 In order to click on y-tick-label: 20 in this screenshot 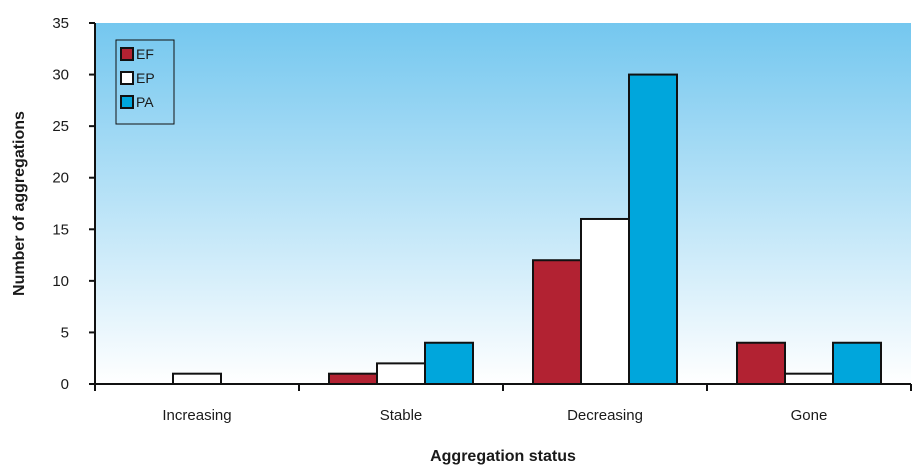, I will do `click(60, 178)`.